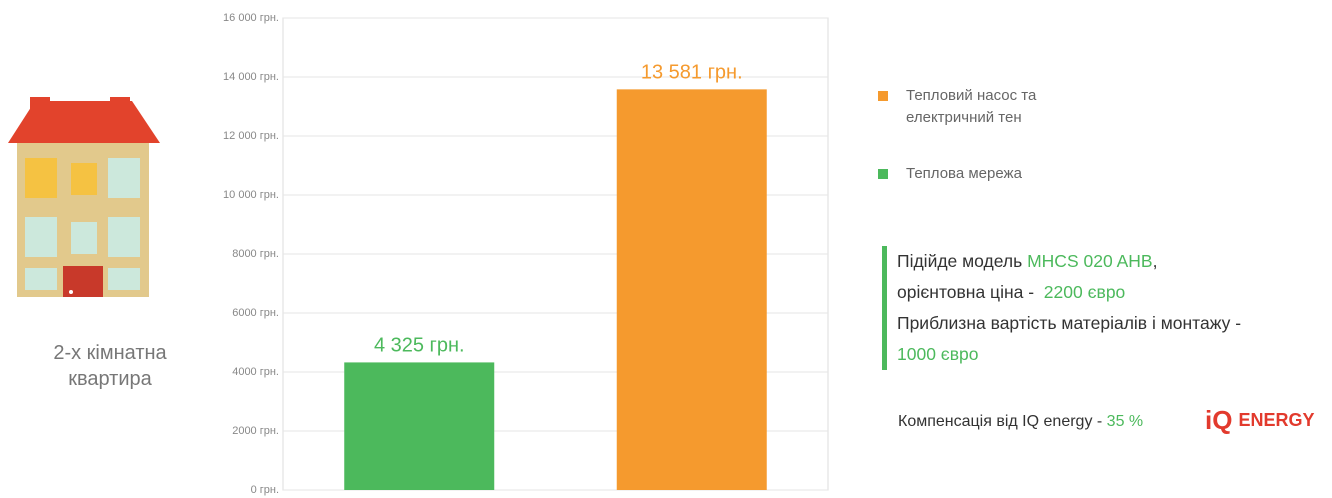 The image size is (1332, 498). What do you see at coordinates (1000, 421) in the screenshot?
I see `text: Компенсація від IQ energy -` at bounding box center [1000, 421].